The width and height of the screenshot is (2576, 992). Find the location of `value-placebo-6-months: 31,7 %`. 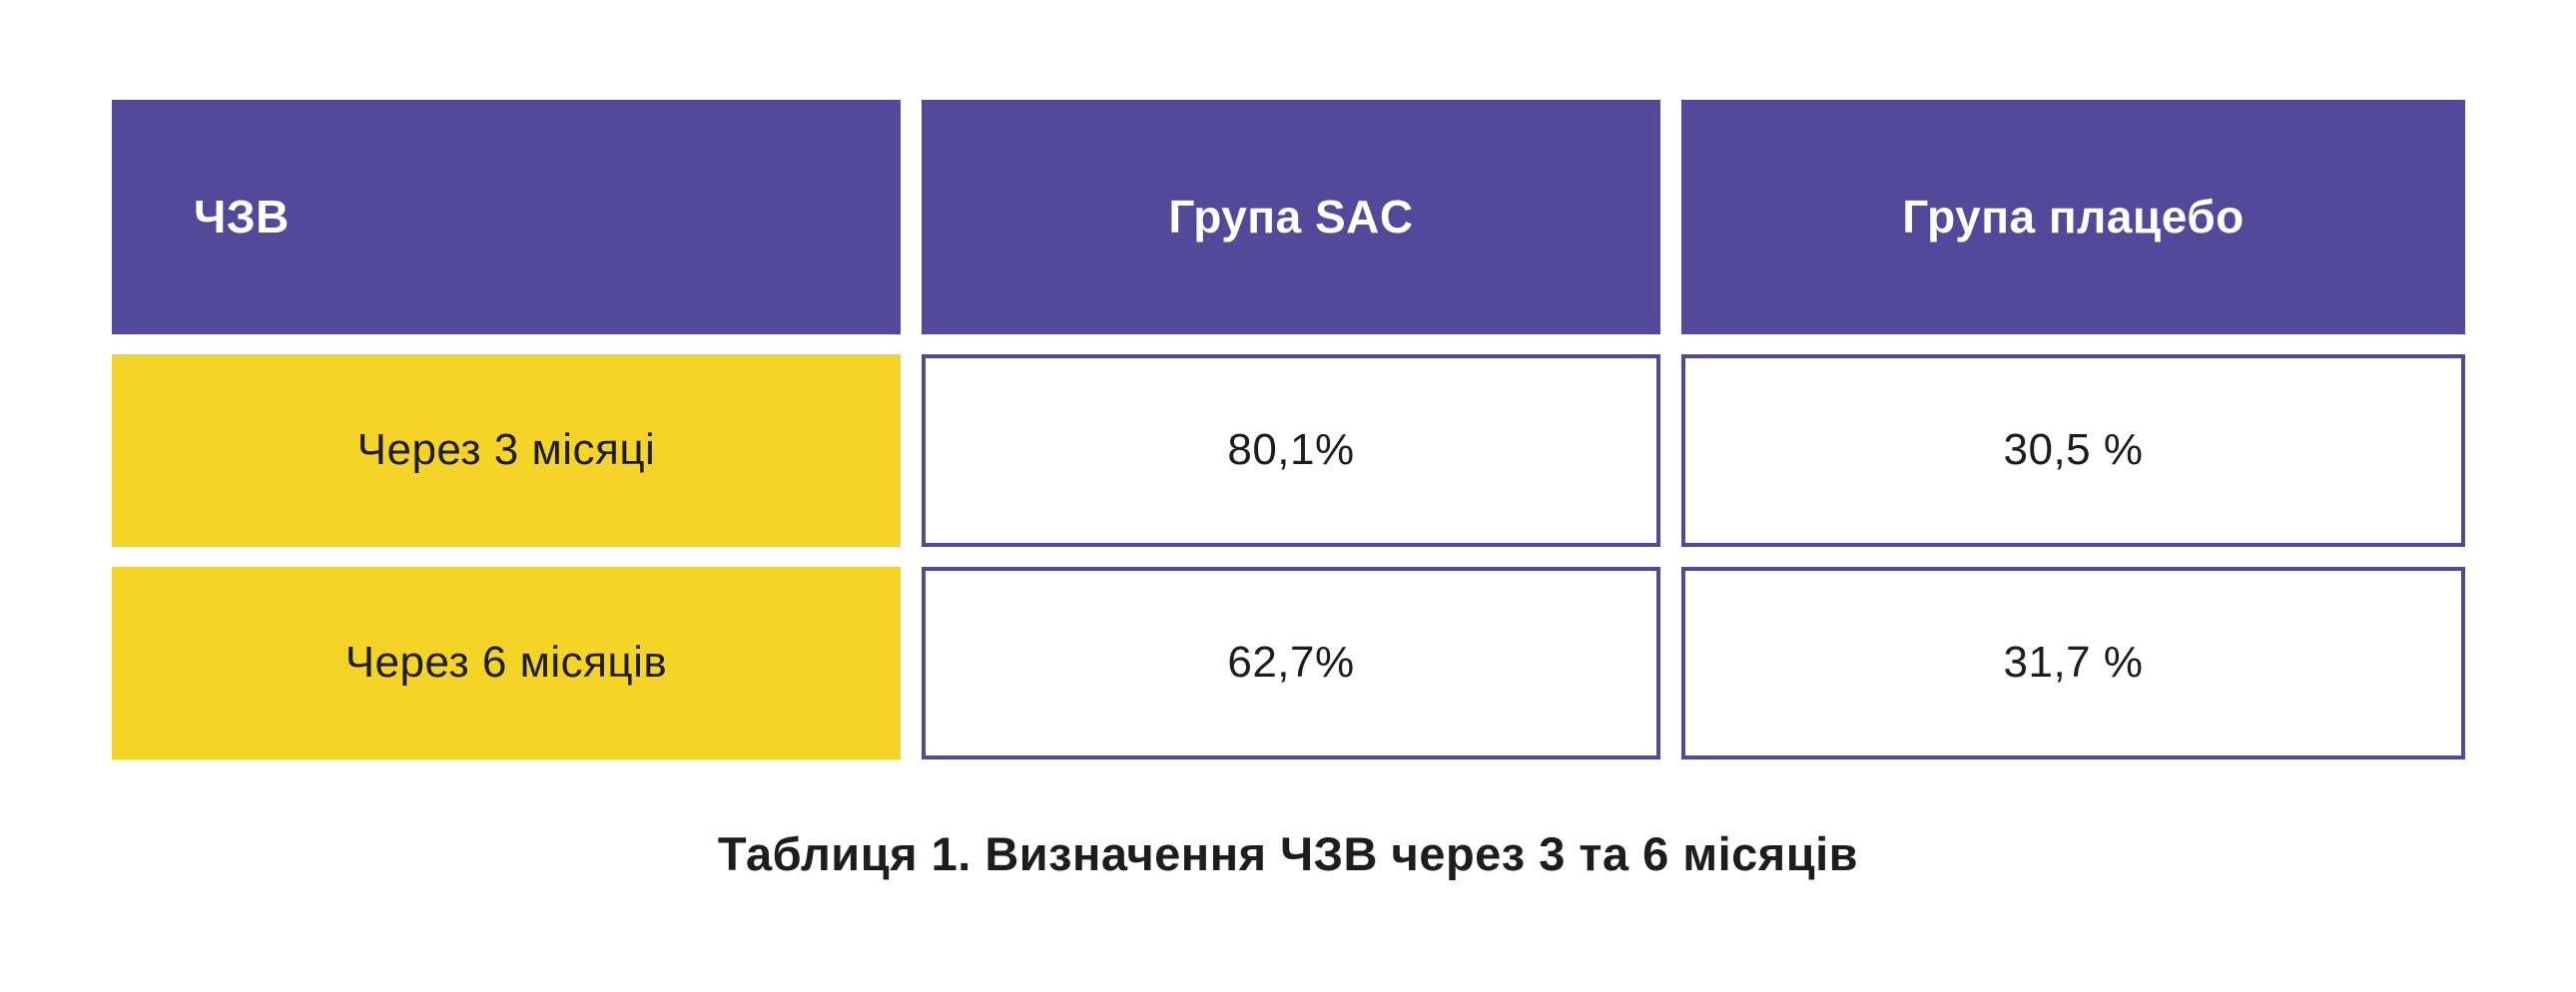

value-placebo-6-months: 31,7 % is located at coordinates (2073, 663).